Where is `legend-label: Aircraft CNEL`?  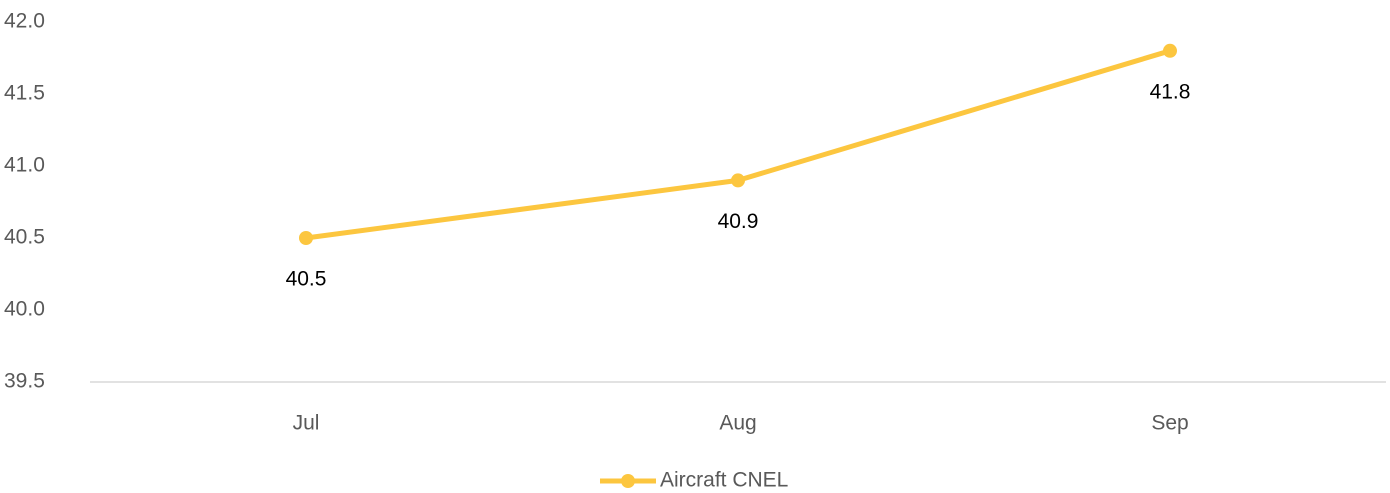 legend-label: Aircraft CNEL is located at coordinates (724, 480).